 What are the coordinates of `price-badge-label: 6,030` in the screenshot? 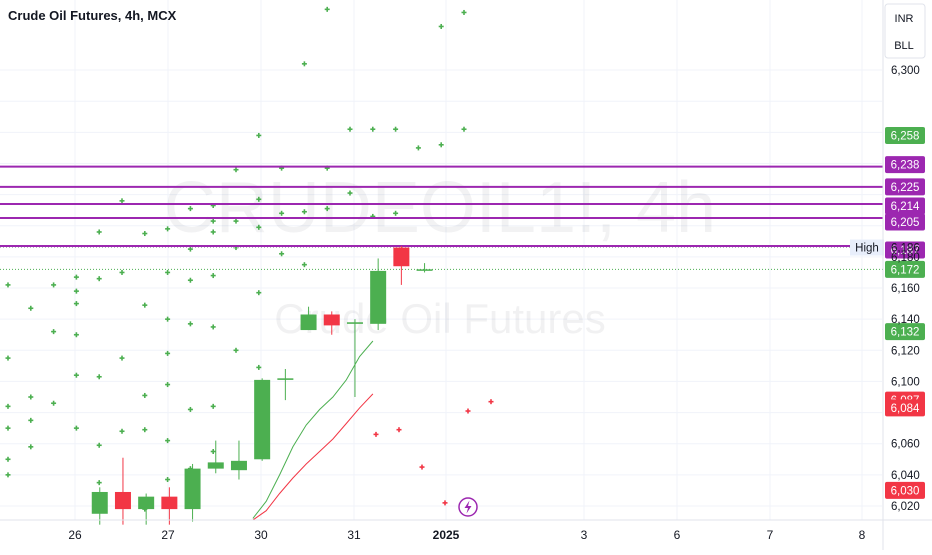 It's located at (905, 491).